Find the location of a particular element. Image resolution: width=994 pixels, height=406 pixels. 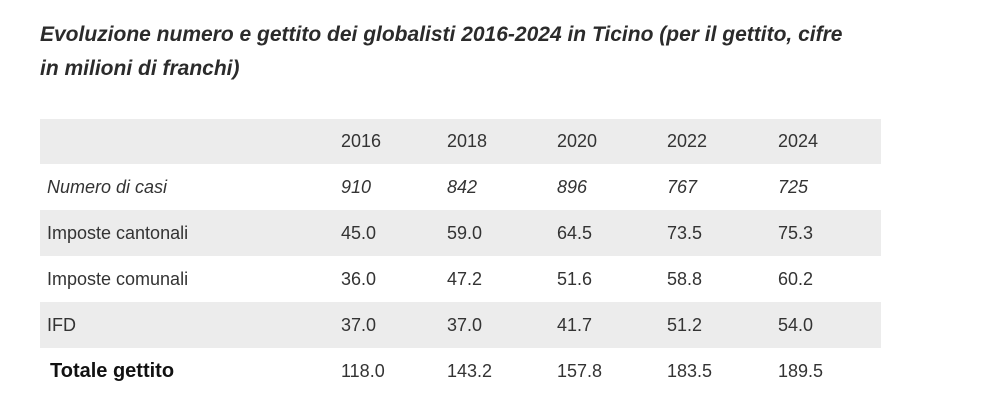

cell-value: 910 is located at coordinates (356, 186).